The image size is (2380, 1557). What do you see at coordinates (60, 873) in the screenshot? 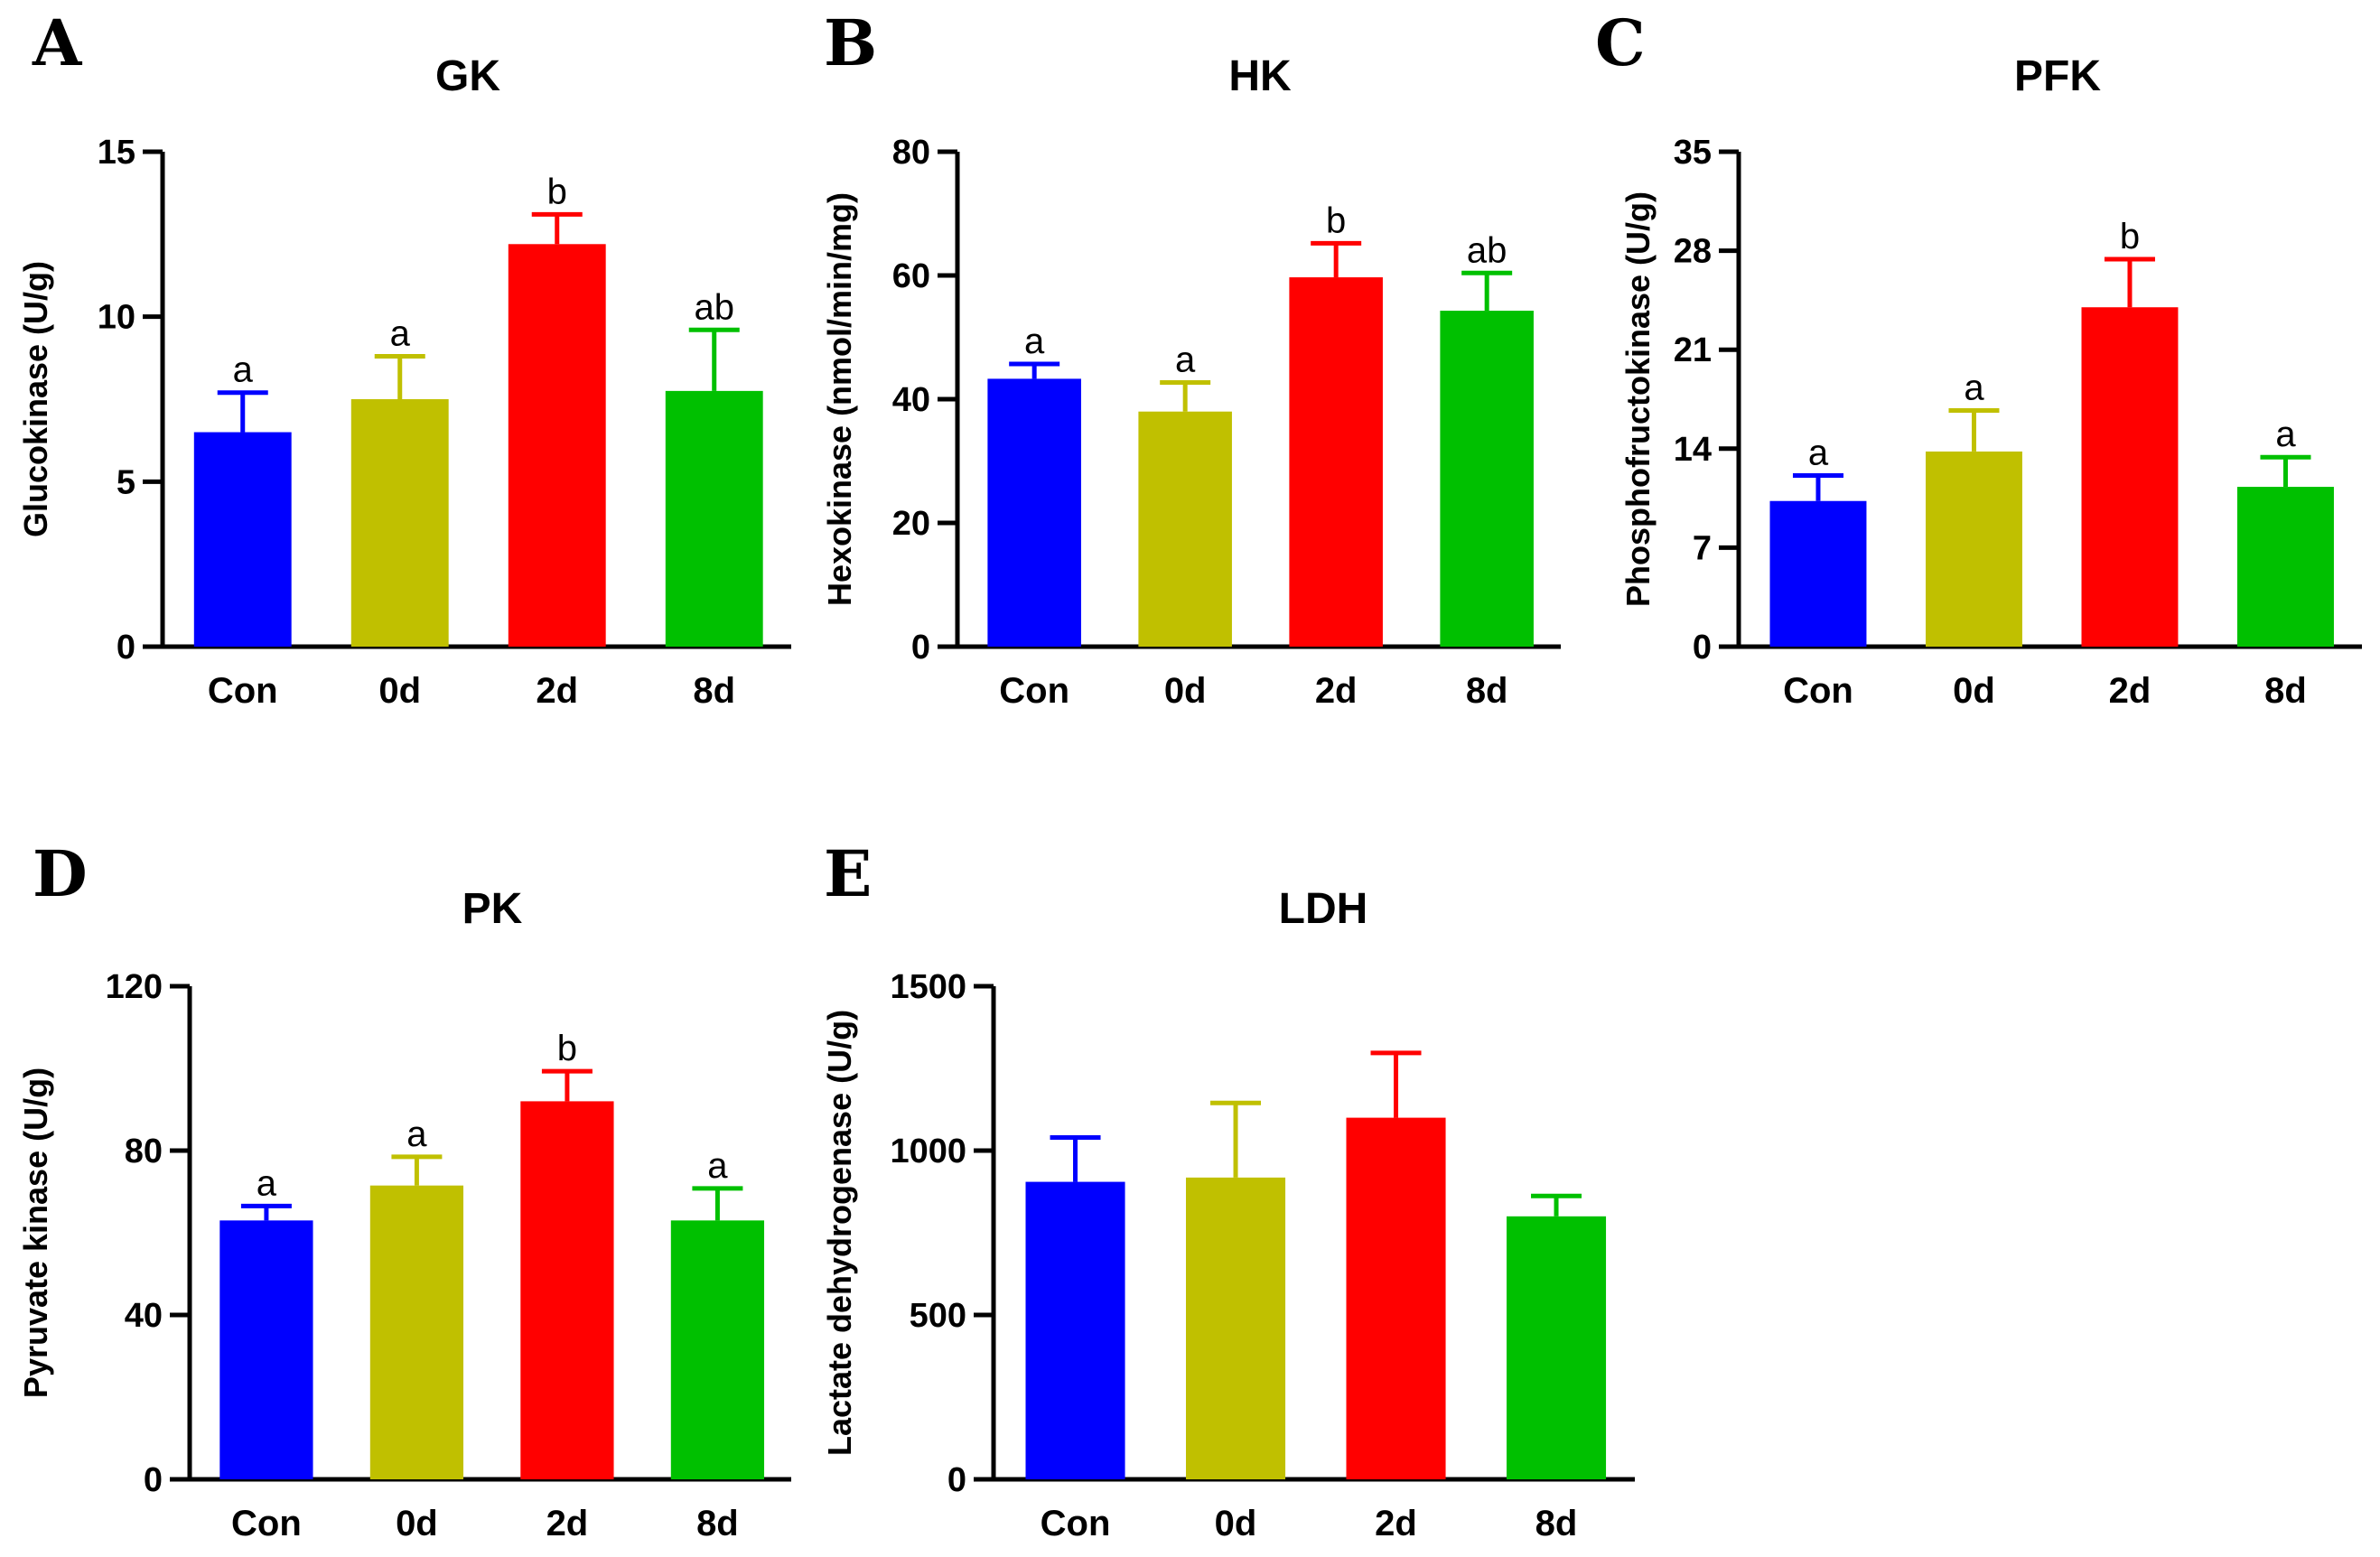
I see `panel-letter: D` at bounding box center [60, 873].